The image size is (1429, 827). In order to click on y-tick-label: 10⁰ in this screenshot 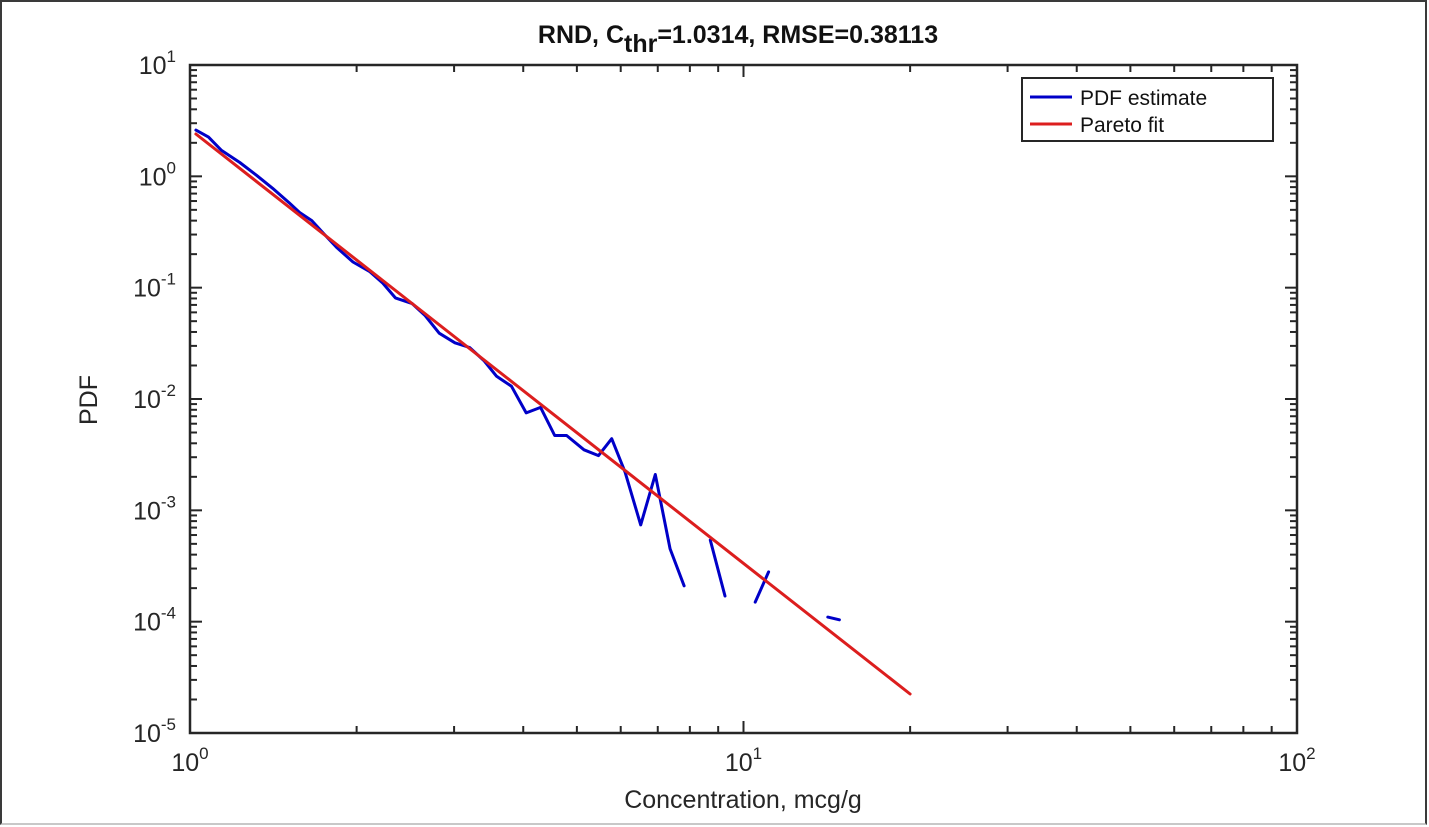, I will do `click(157, 174)`.